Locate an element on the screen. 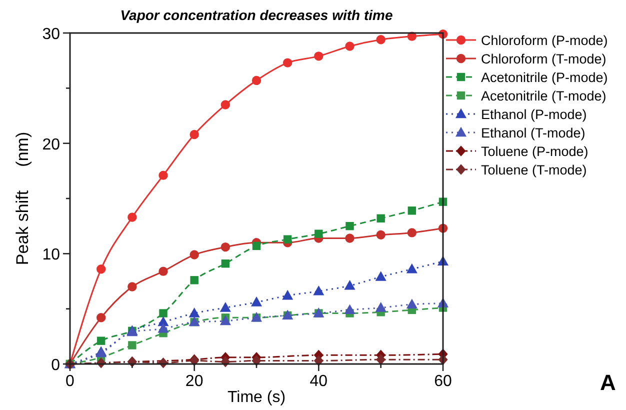  y-tick-label: 30 is located at coordinates (51, 34).